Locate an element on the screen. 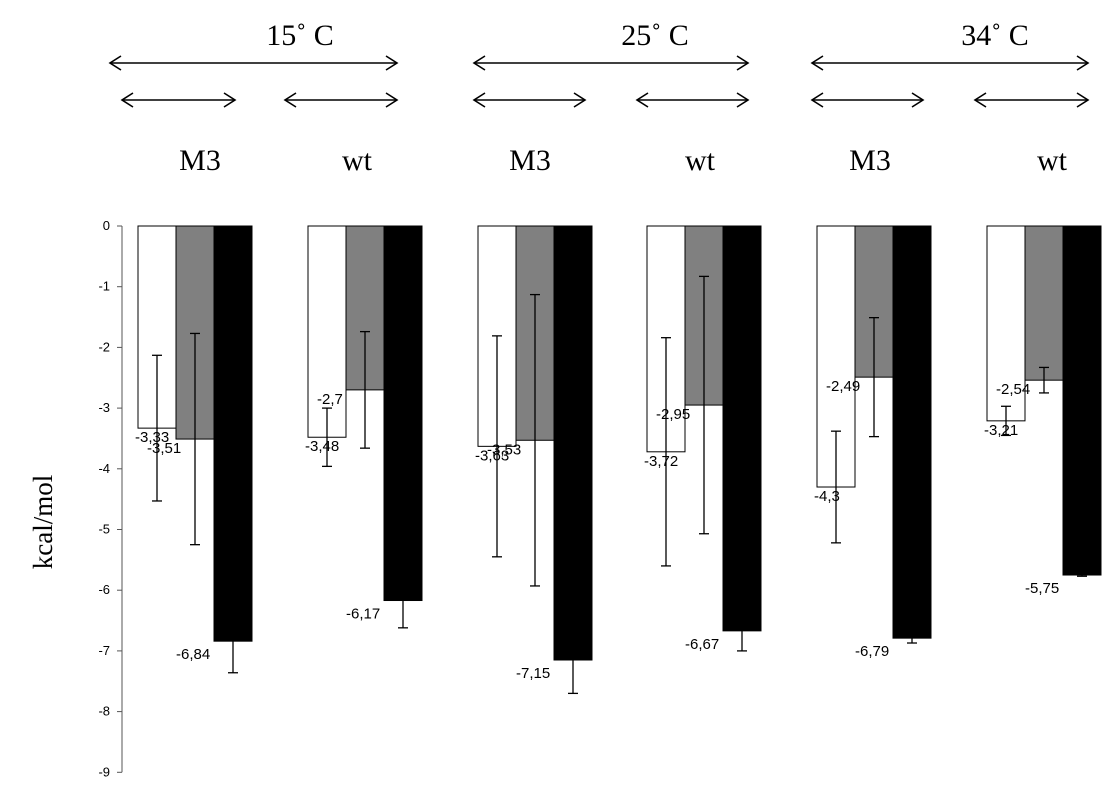  temperature-label: 15˚ C is located at coordinates (300, 35).